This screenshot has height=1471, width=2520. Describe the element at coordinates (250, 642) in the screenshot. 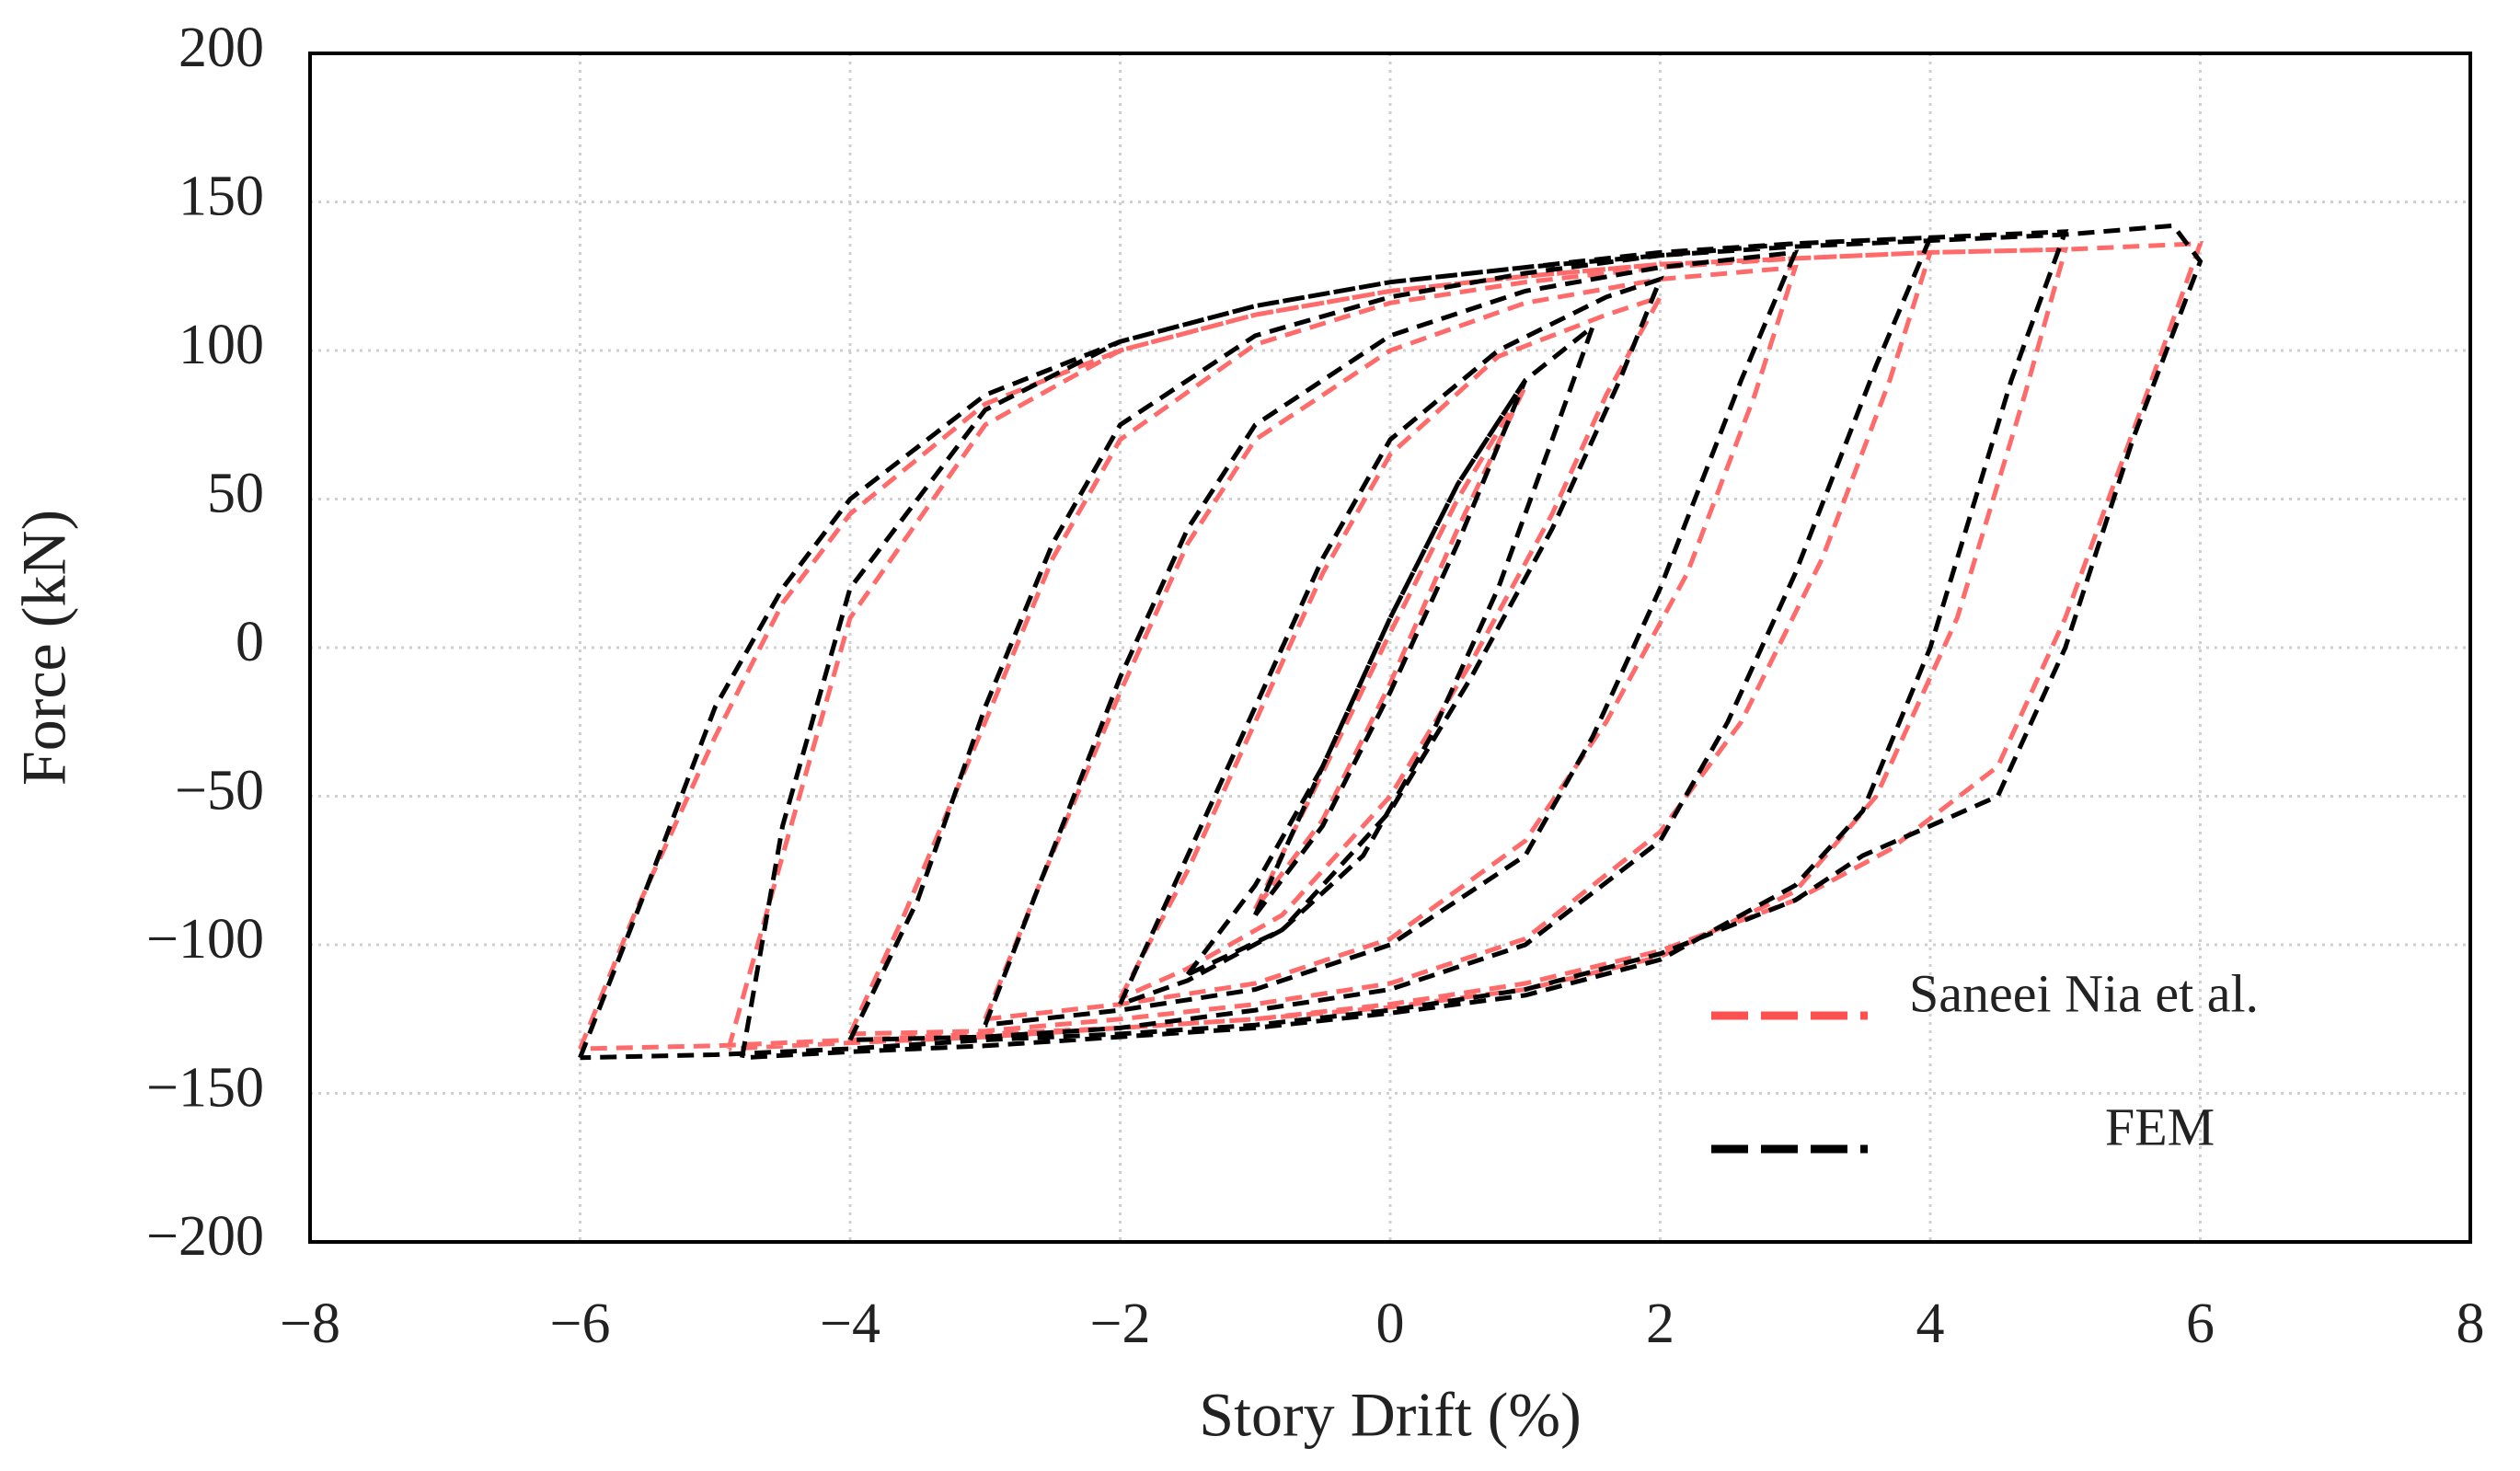

I see `y-tick-label: 0` at that location.